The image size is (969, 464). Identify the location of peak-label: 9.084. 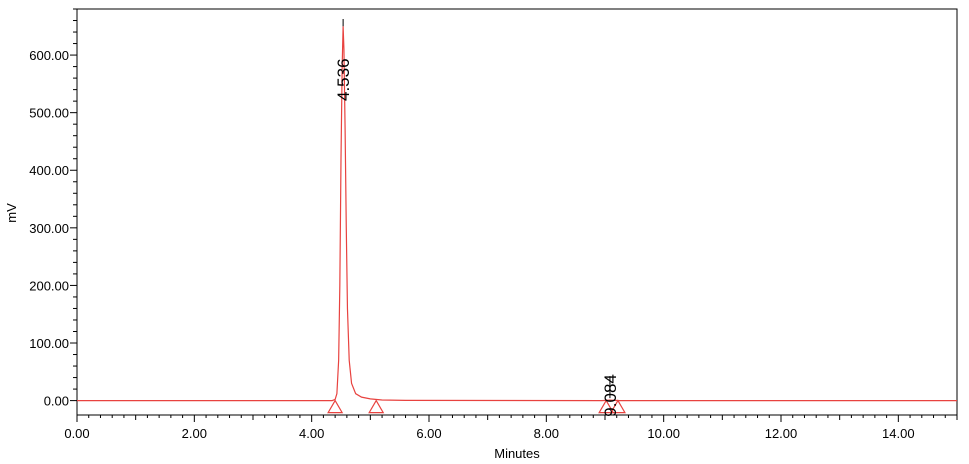
(610, 395).